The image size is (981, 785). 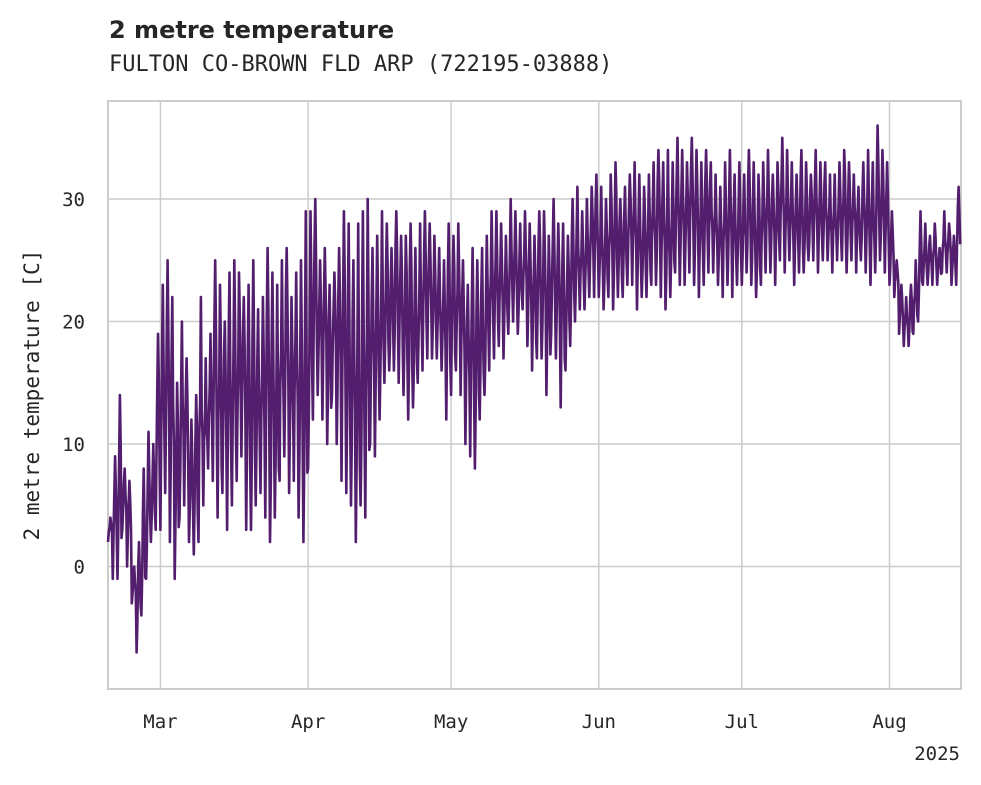 What do you see at coordinates (524, 722) in the screenshot?
I see `x-tick-labels: Mar Apr May Jun Jul Aug` at bounding box center [524, 722].